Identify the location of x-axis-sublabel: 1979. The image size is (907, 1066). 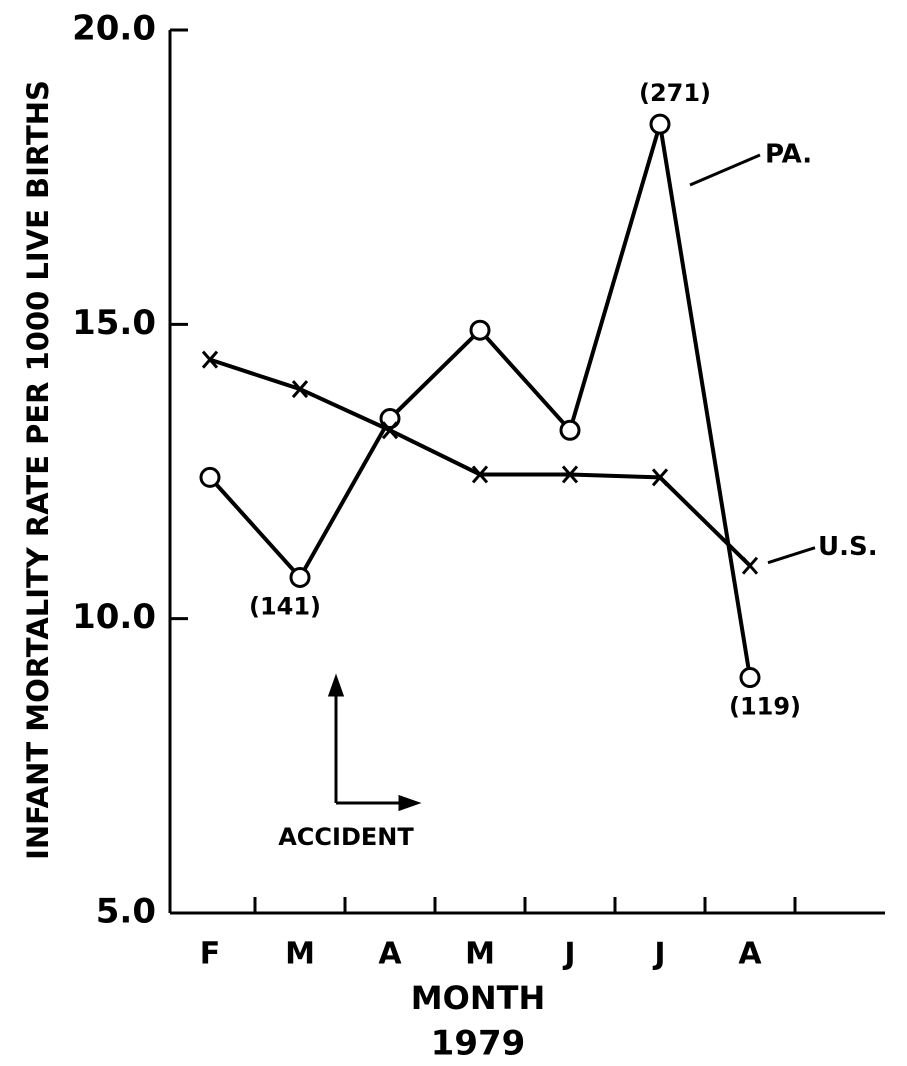
(478, 1044).